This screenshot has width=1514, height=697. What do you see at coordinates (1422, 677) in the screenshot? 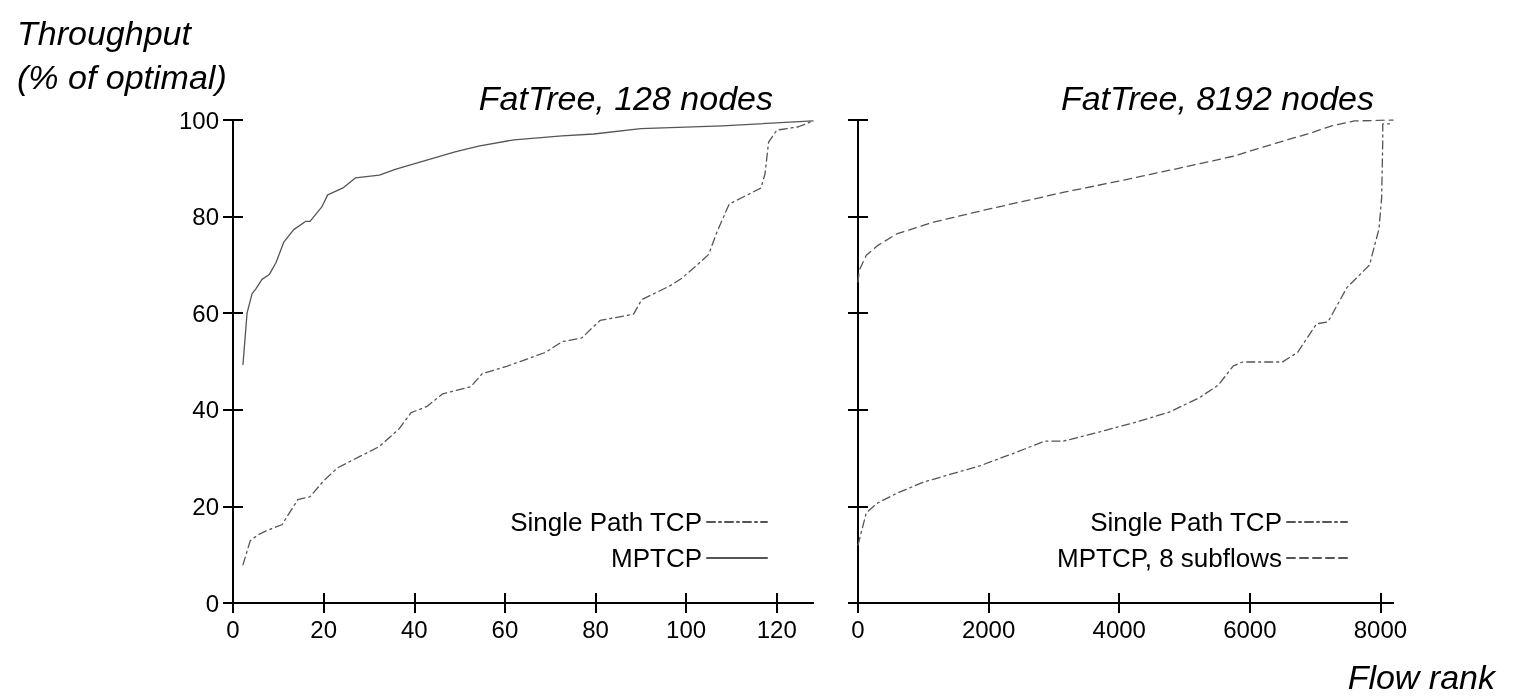
I see `x-axis-title: Flow rank` at bounding box center [1422, 677].